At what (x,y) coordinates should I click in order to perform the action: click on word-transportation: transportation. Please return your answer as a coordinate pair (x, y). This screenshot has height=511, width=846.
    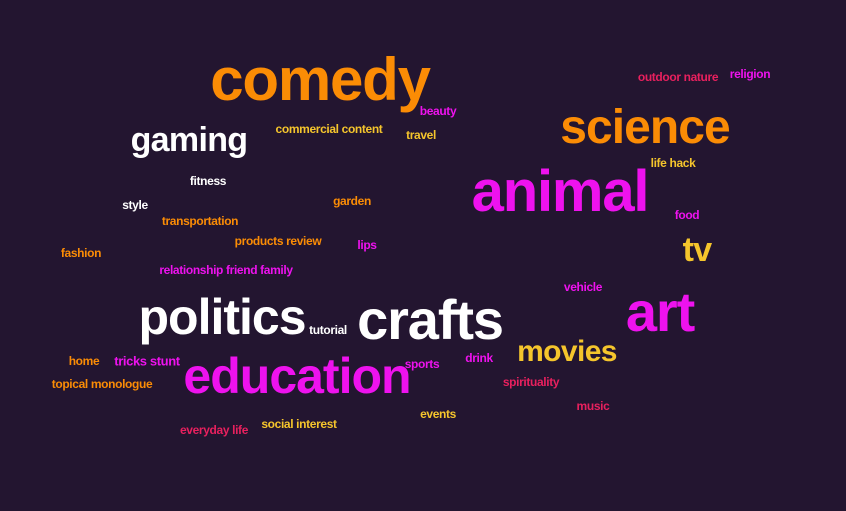
    Looking at the image, I should click on (200, 221).